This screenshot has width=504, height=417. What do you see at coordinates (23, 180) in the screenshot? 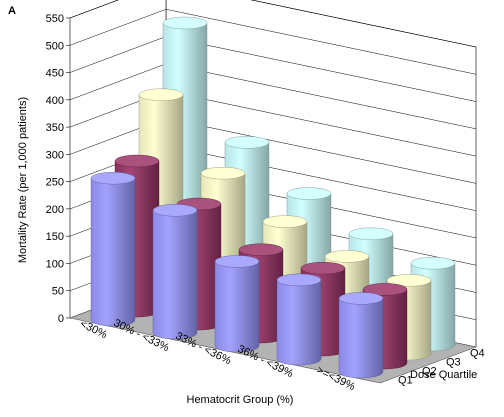
I see `y-axis-label: Mortality Rate (per 1,000 patients)` at bounding box center [23, 180].